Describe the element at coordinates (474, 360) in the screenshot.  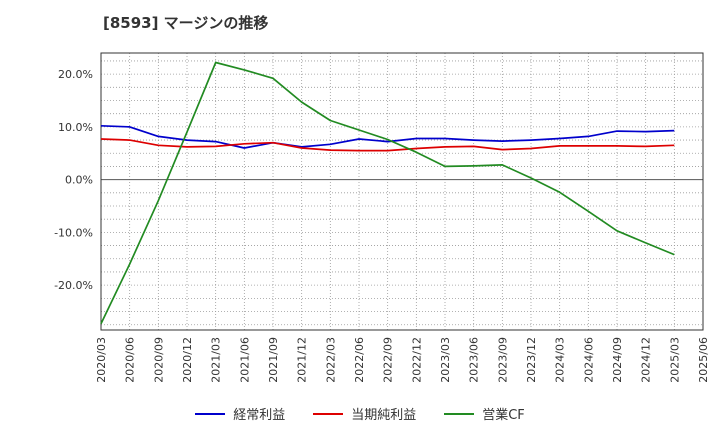
I see `x-tick-label: 2023/06` at that location.